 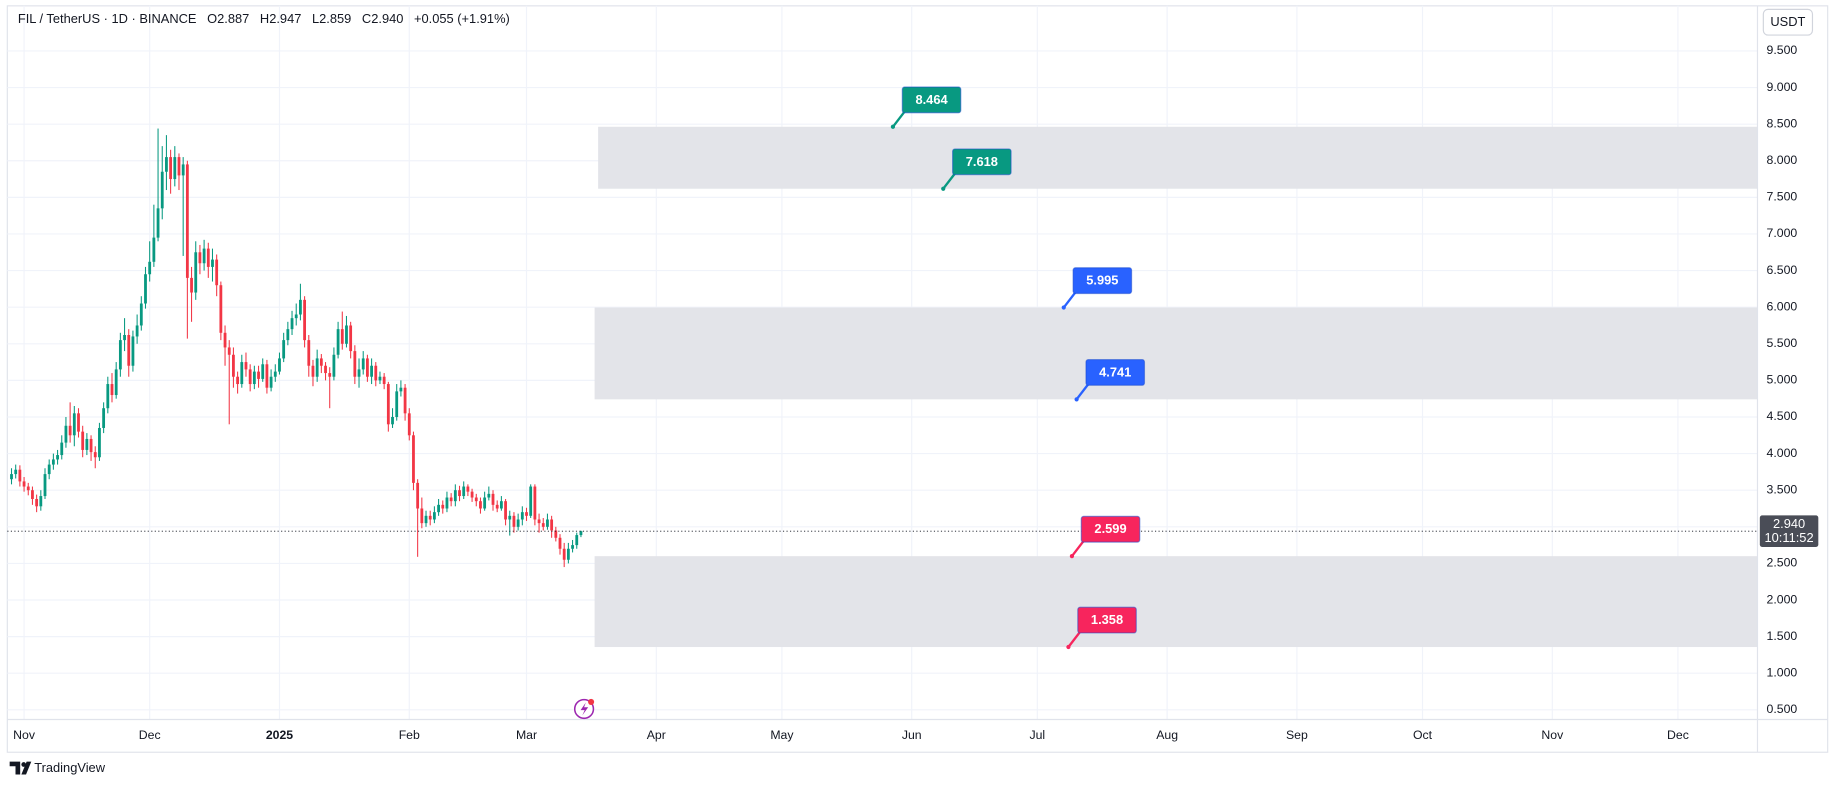 What do you see at coordinates (233, 18) in the screenshot?
I see `ohlc-value: 2.887` at bounding box center [233, 18].